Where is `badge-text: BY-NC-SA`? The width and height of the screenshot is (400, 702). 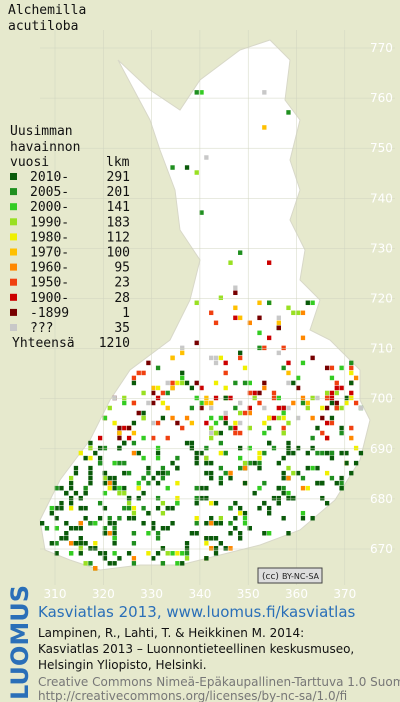 badge-text: BY-NC-SA is located at coordinates (301, 576).